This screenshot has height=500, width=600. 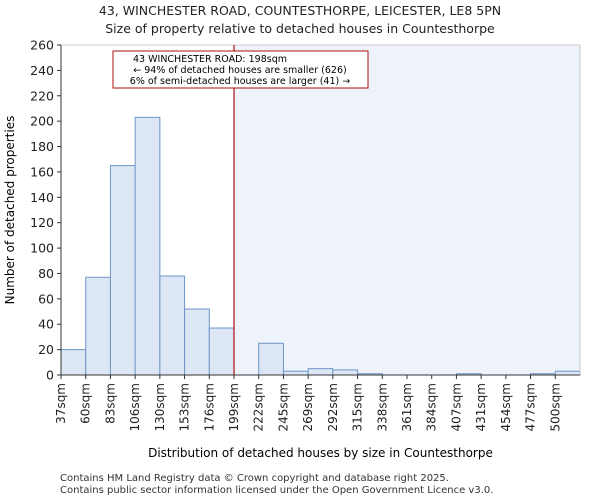 What do you see at coordinates (61, 403) in the screenshot?
I see `x-tick-label: 37sqm` at bounding box center [61, 403].